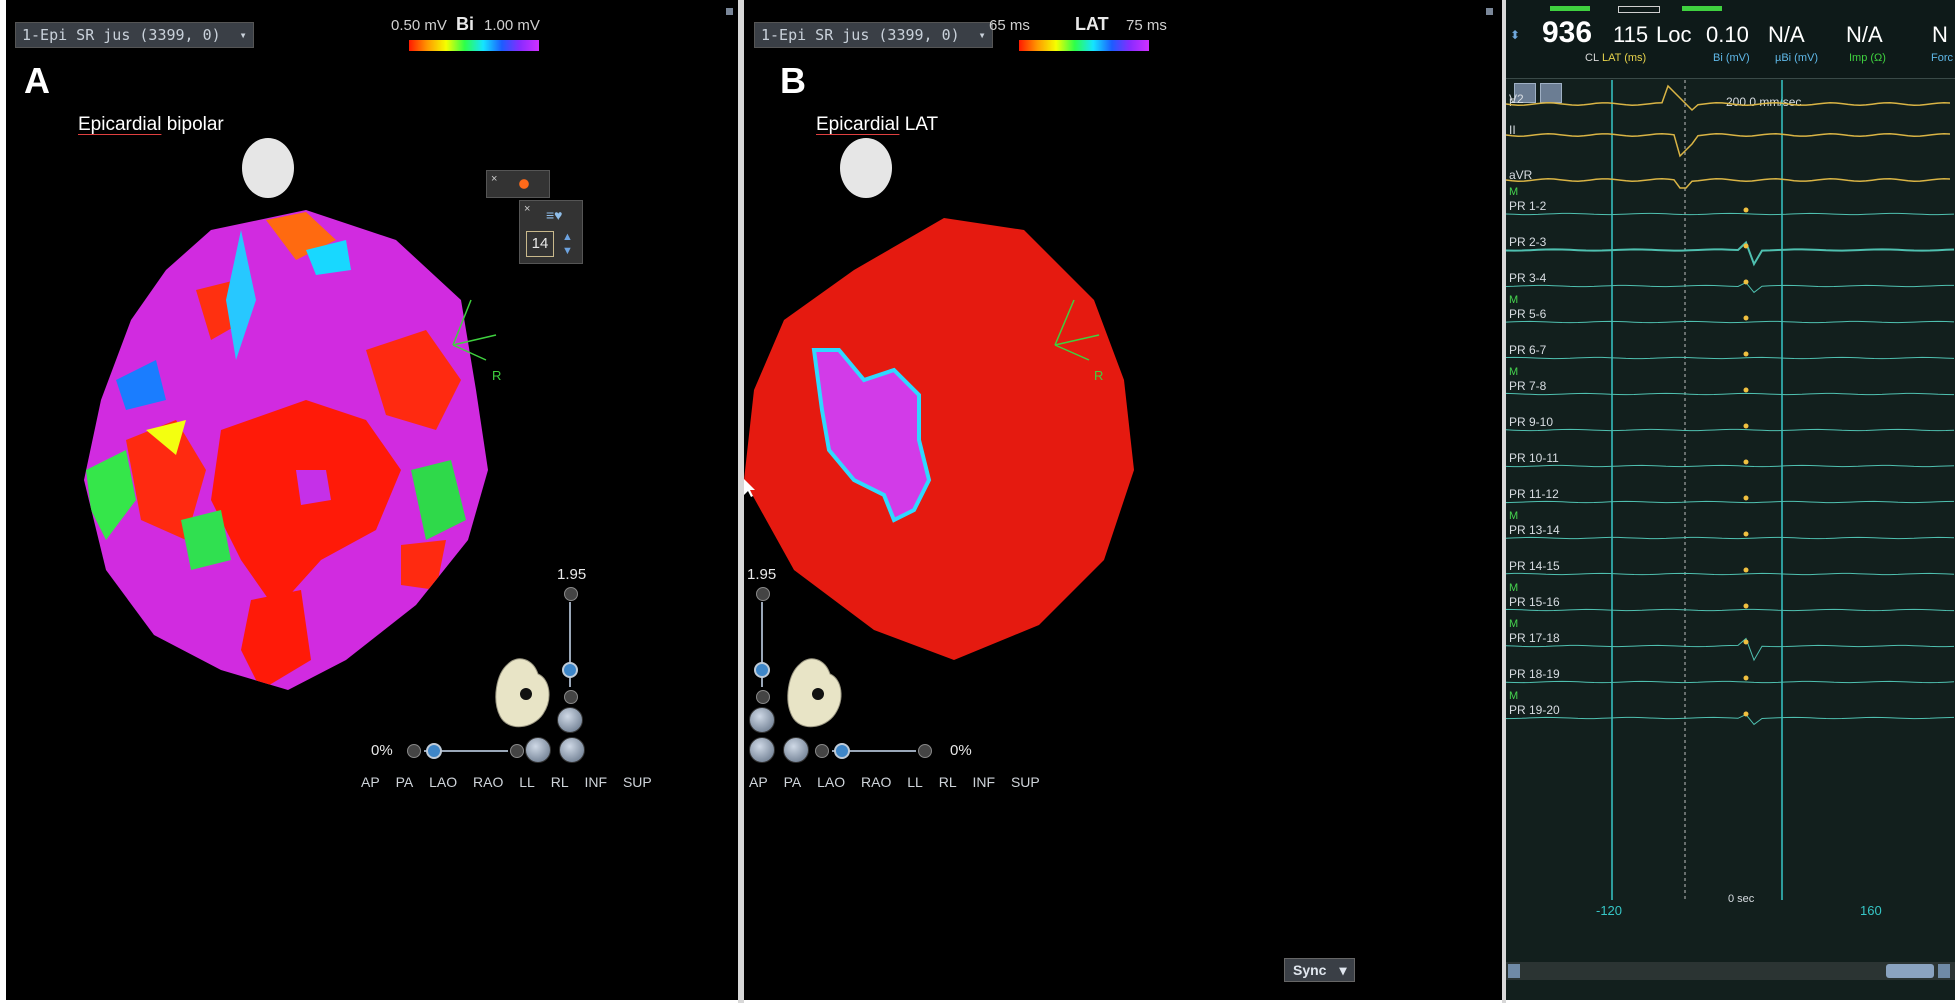 Image resolution: width=1955 pixels, height=1003 pixels. Describe the element at coordinates (1609, 910) in the screenshot. I see `window-left-value: -120` at that location.